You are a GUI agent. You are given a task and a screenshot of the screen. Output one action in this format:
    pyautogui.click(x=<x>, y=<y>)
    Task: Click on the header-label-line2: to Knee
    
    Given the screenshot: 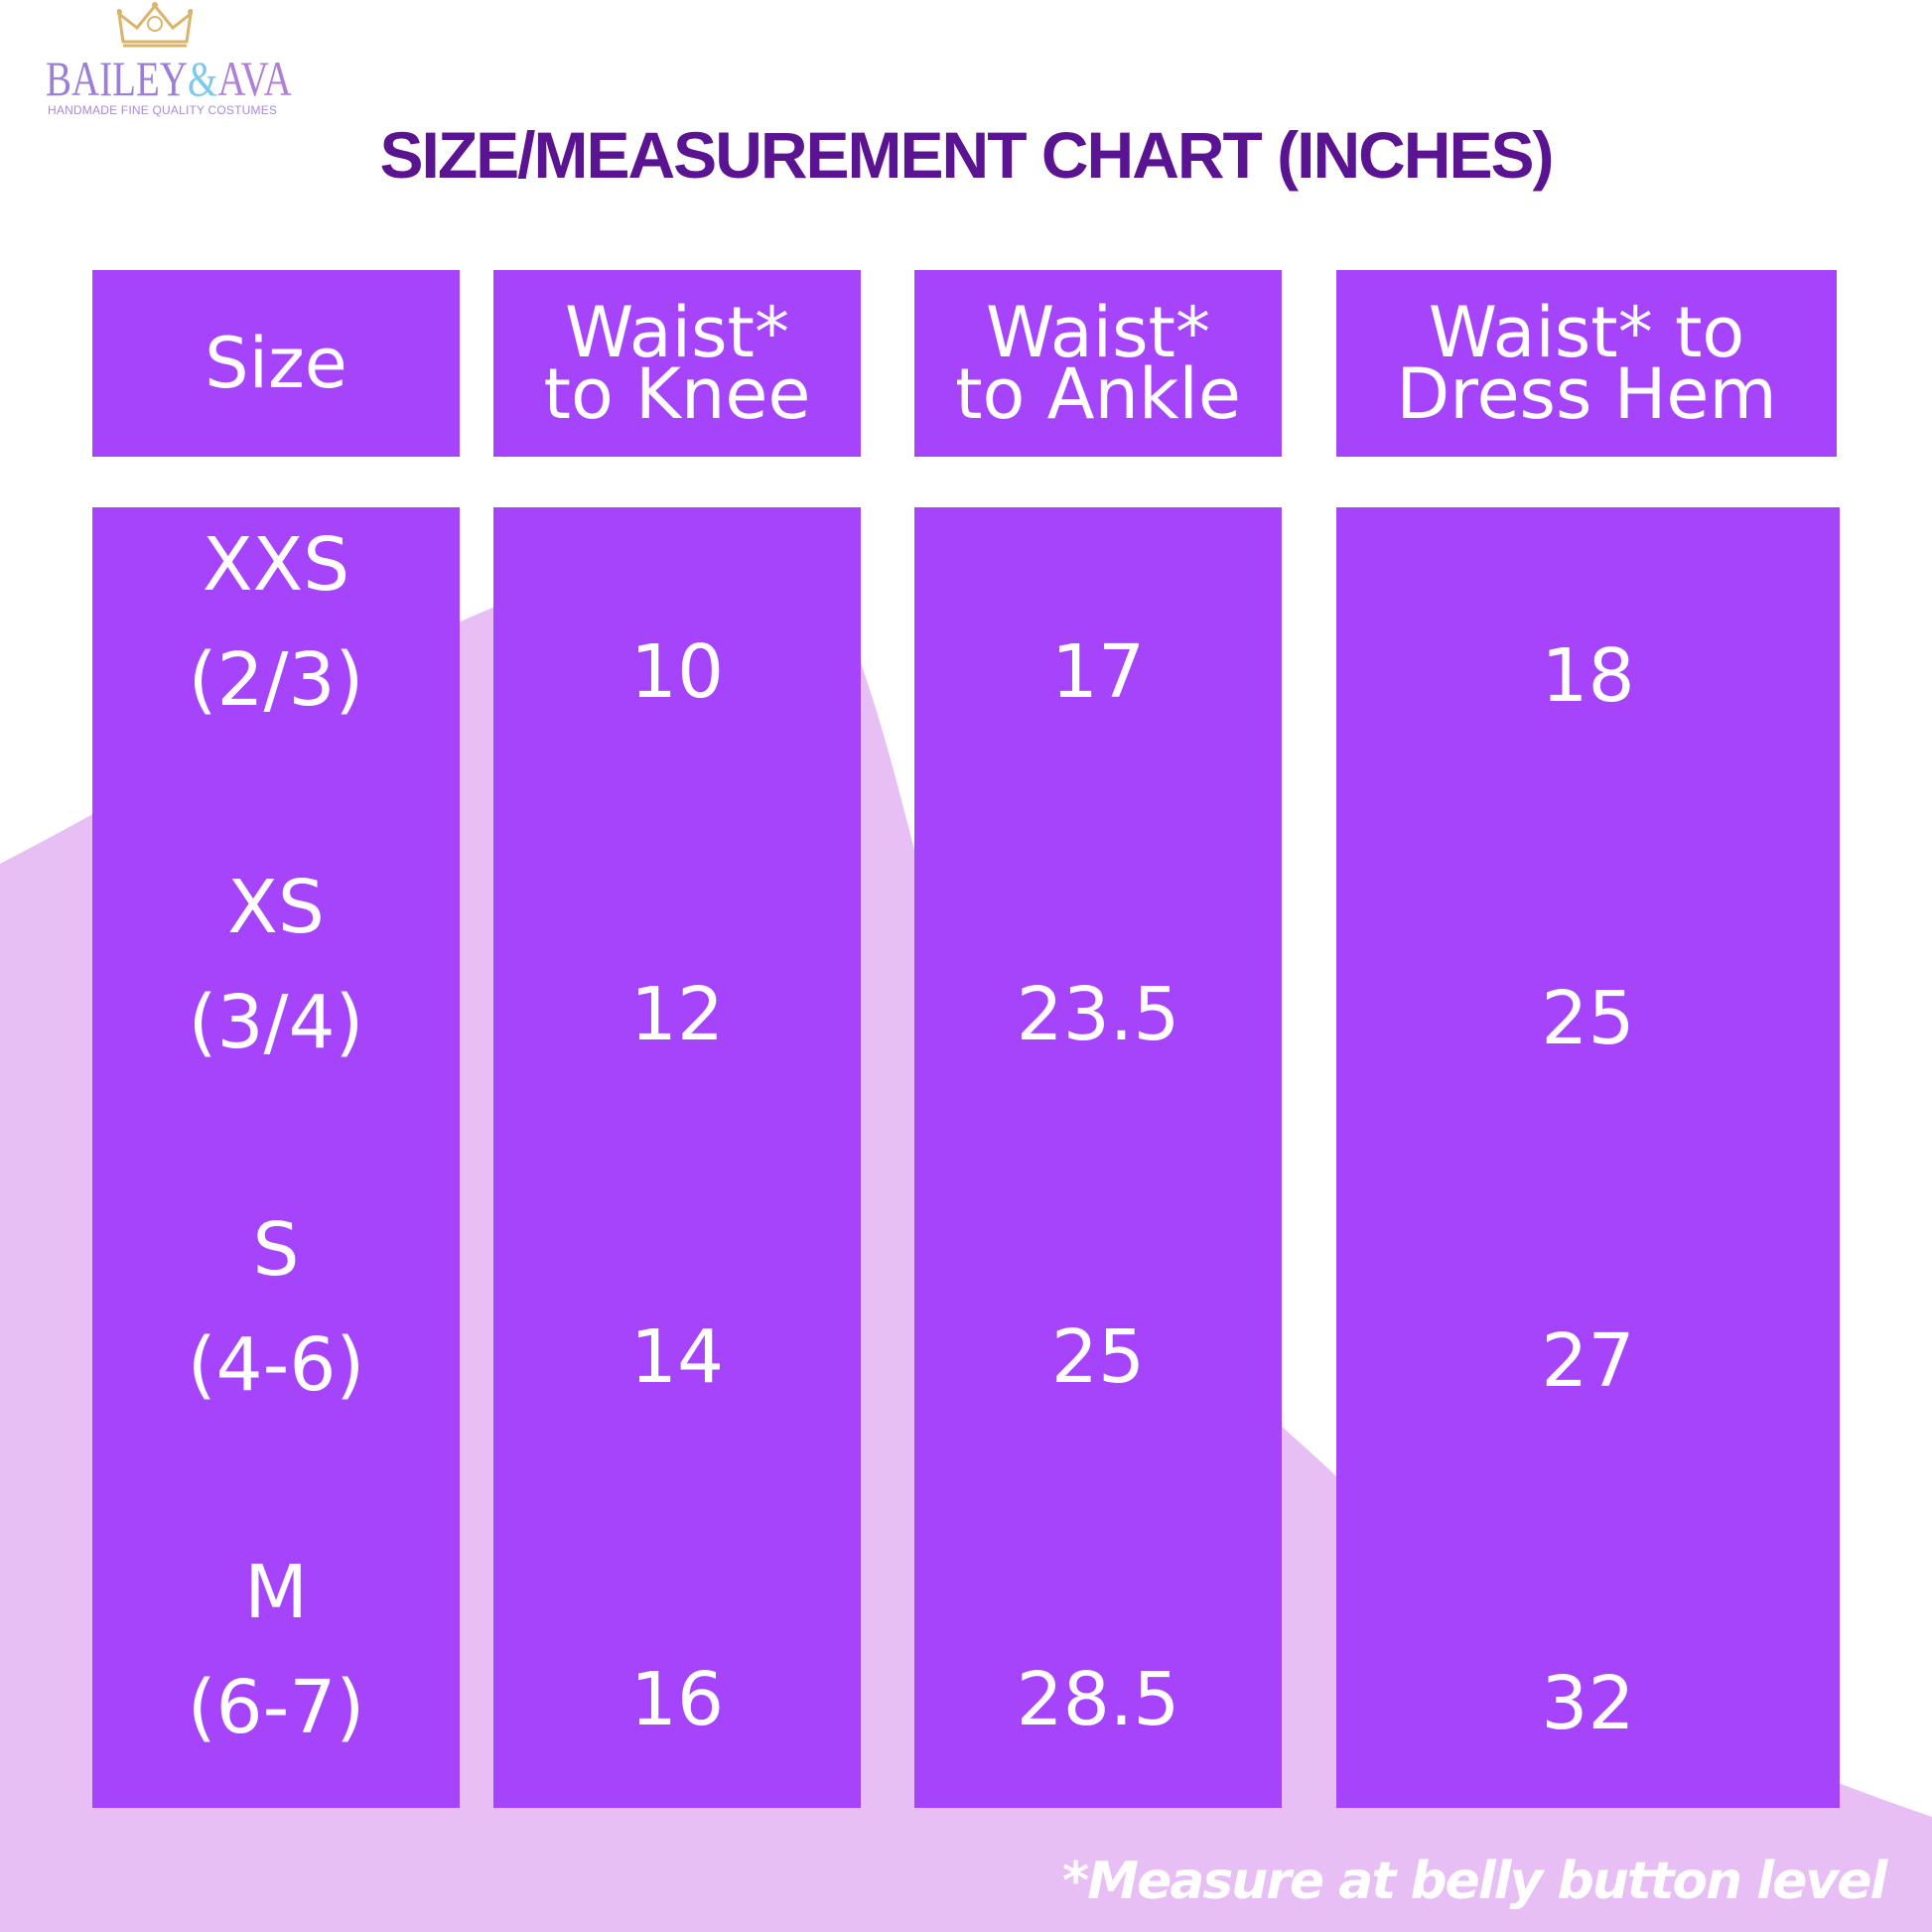 What is the action you would take?
    pyautogui.click(x=677, y=394)
    